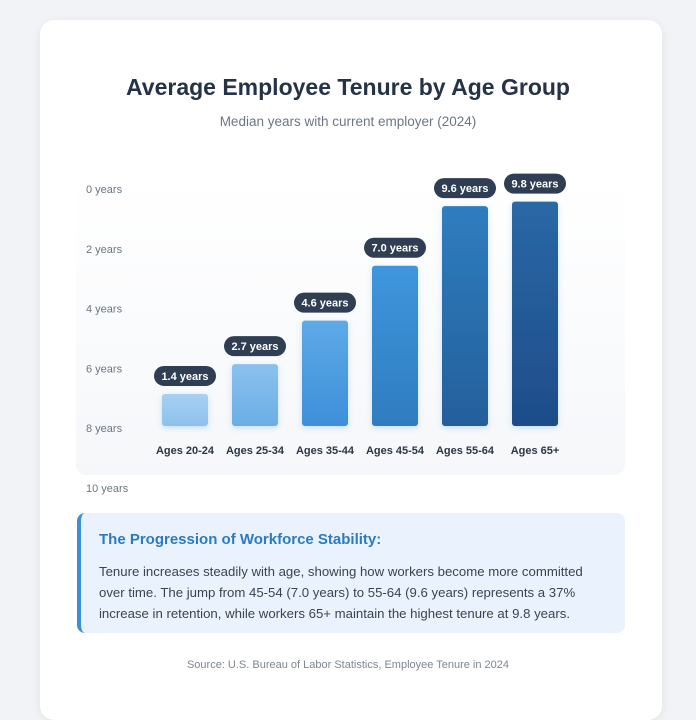 Image resolution: width=696 pixels, height=720 pixels. Describe the element at coordinates (104, 250) in the screenshot. I see `y-tick-label: 2 years` at that location.